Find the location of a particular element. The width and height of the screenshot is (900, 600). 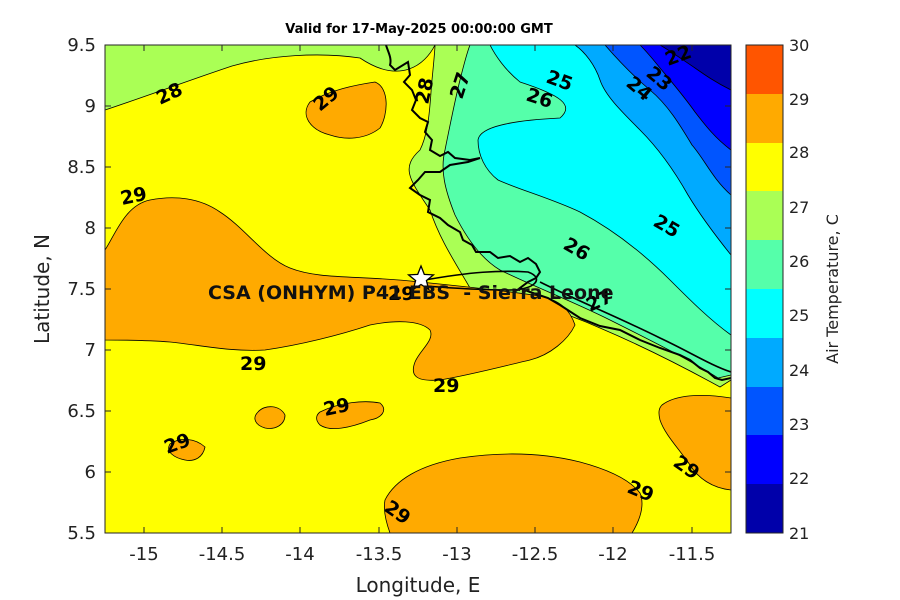

x-tick-label: -15 is located at coordinates (143, 554).